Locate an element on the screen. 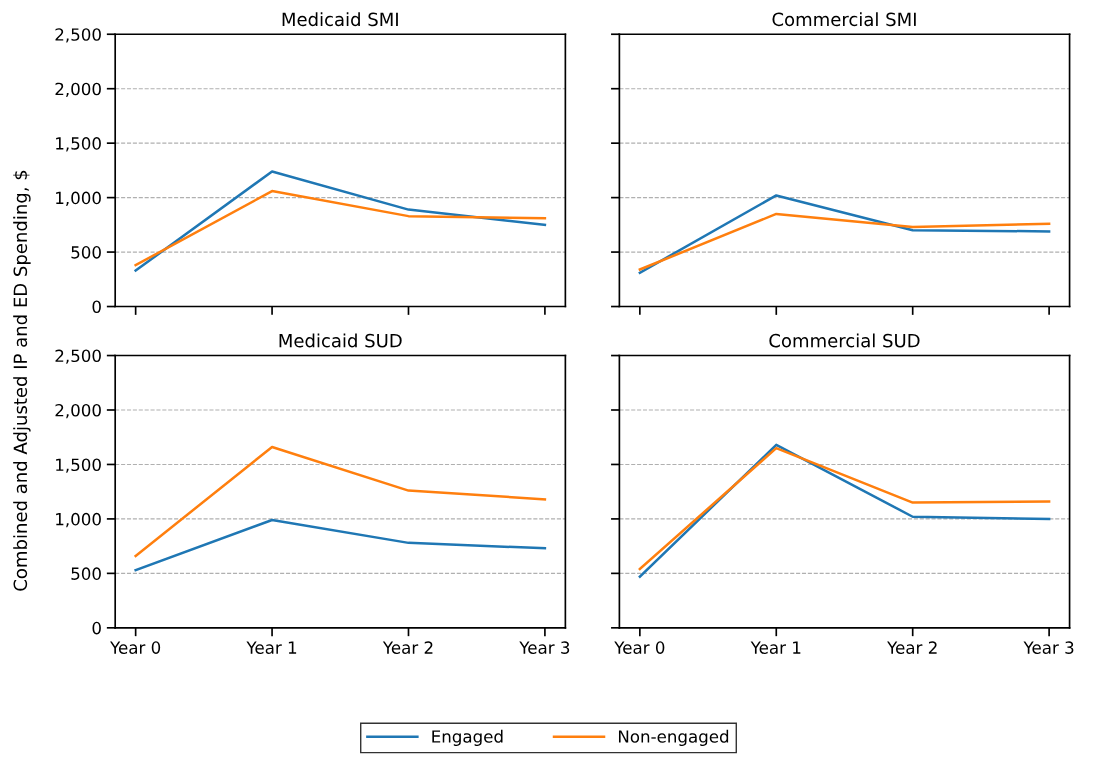 This screenshot has height=761, width=1097. chart-title: Medicaid SUD is located at coordinates (340, 340).